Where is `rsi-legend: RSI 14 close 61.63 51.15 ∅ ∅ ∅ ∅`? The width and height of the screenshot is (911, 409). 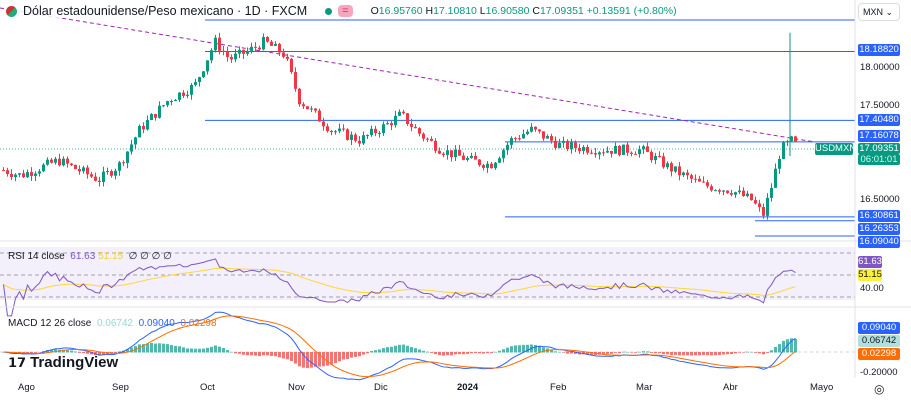 rsi-legend: RSI 14 close 61.63 51.15 ∅ ∅ ∅ ∅ is located at coordinates (90, 256).